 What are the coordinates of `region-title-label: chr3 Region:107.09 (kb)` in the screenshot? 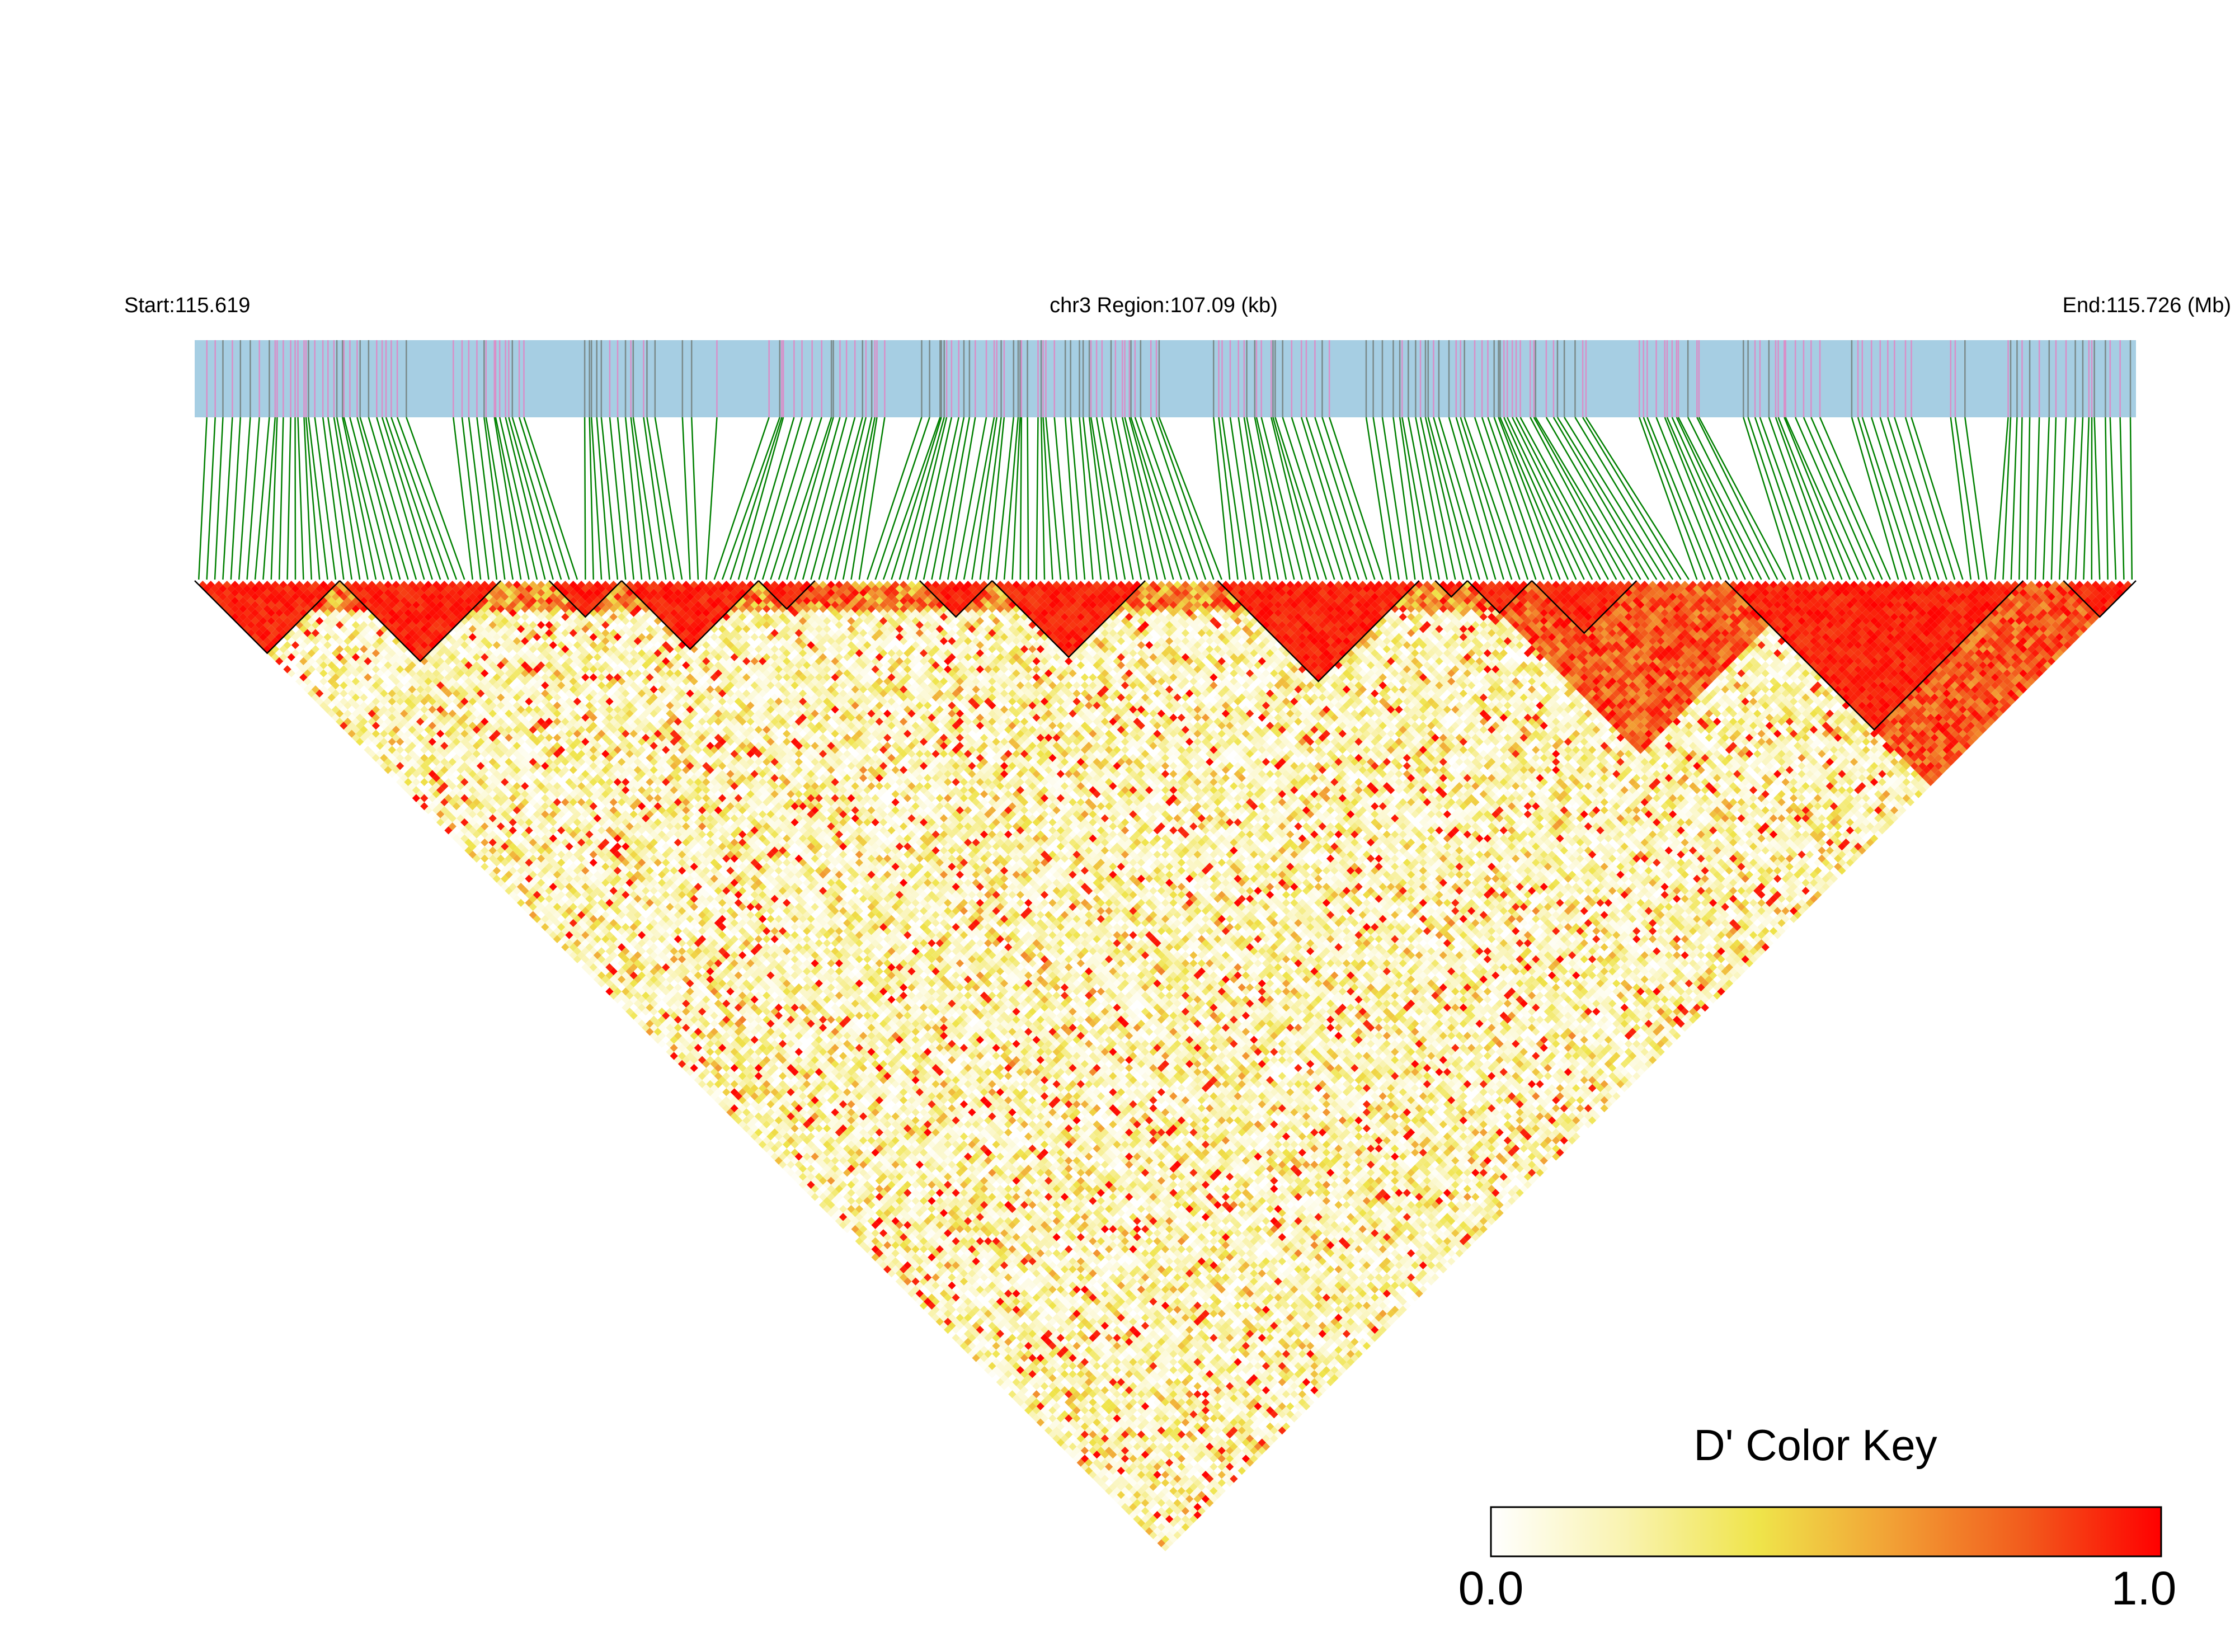 It's located at (1164, 306).